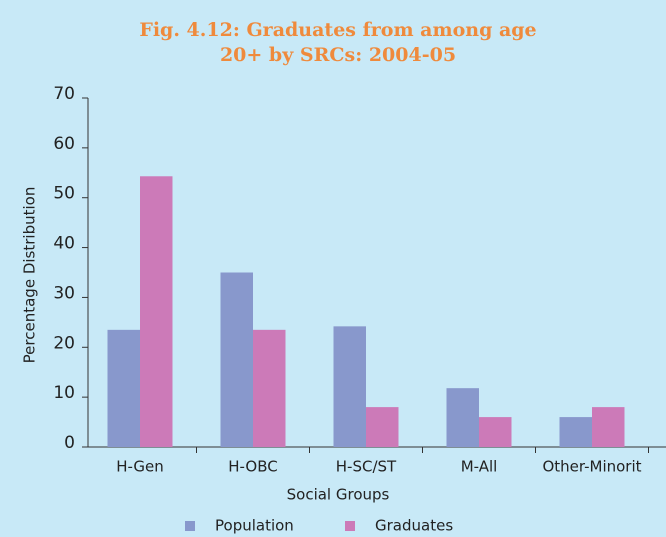  Describe the element at coordinates (479, 467) in the screenshot. I see `x-tick-label: M-All` at that location.